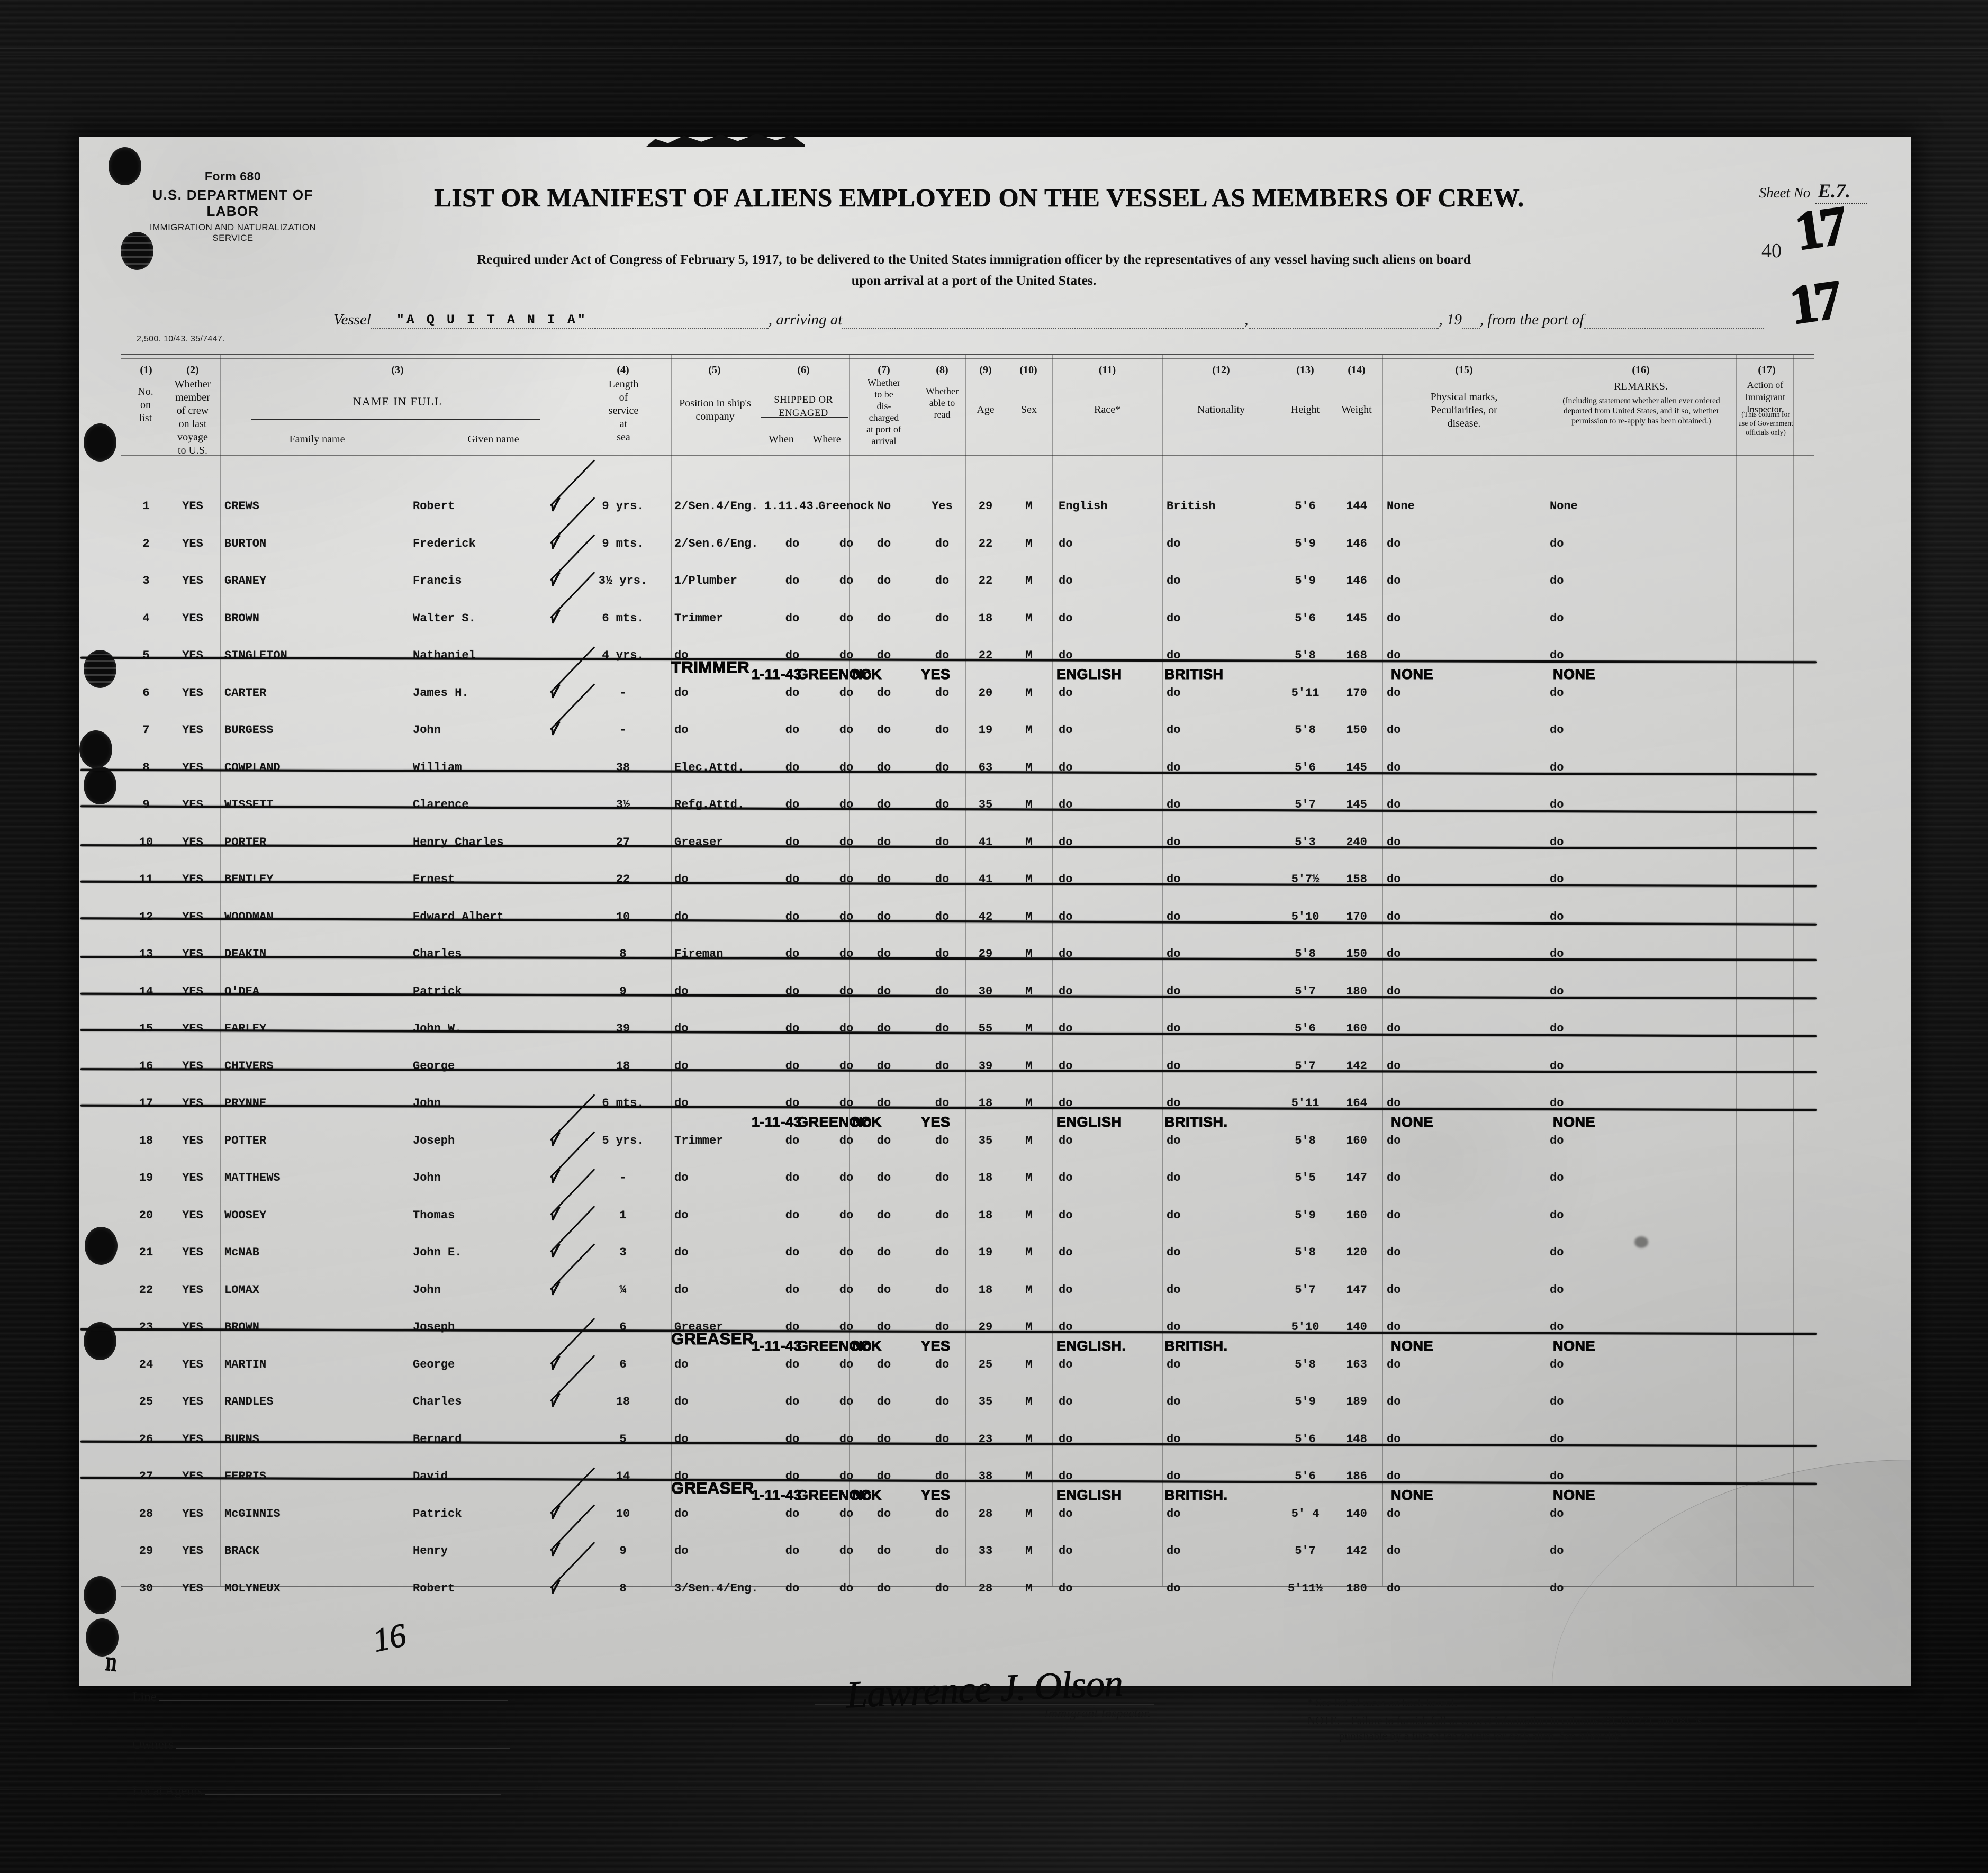  I want to click on column-number-4: (4), so click(623, 370).